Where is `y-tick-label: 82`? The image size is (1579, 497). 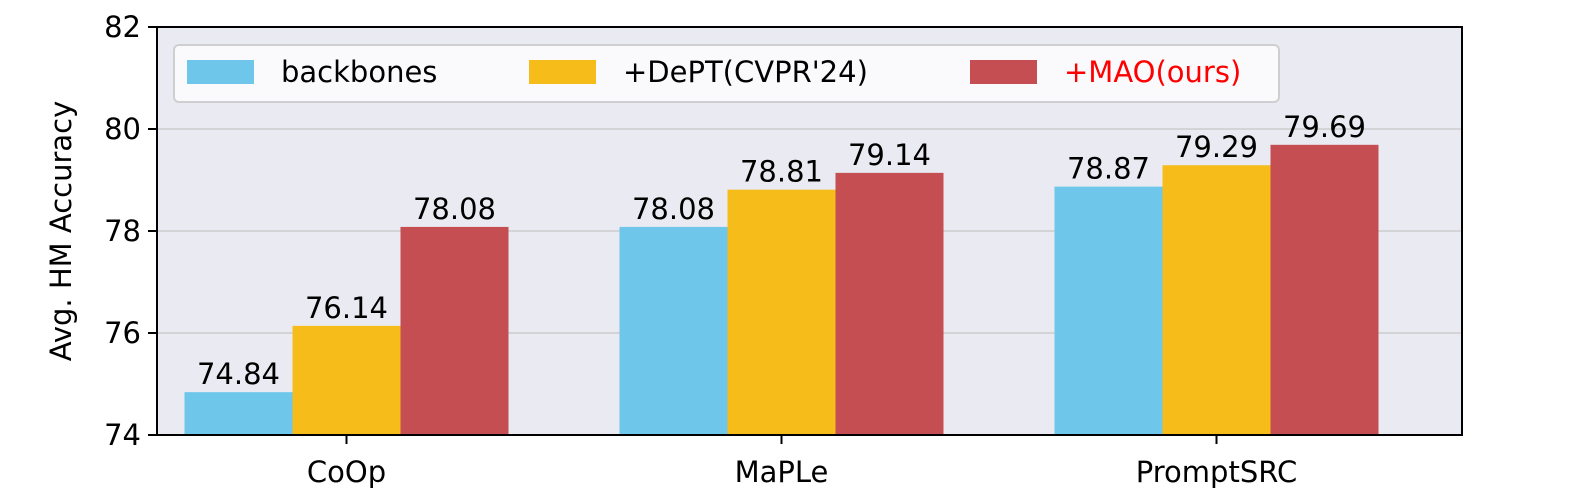 y-tick-label: 82 is located at coordinates (122, 27).